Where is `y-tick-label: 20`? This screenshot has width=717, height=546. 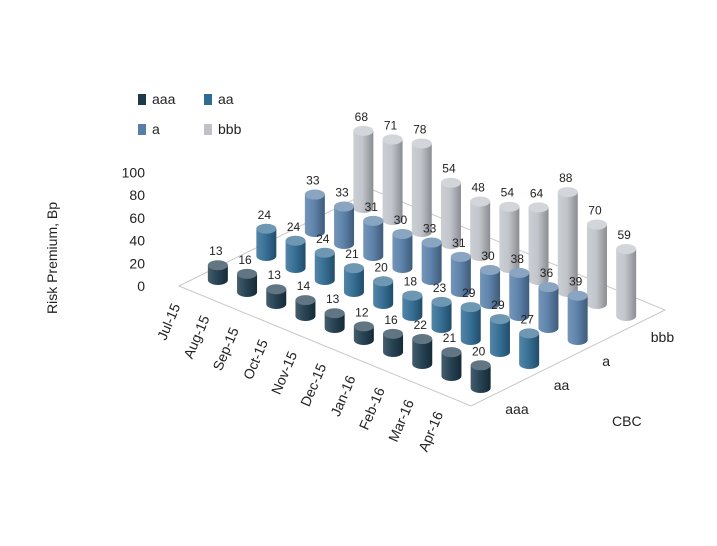
y-tick-label: 20 is located at coordinates (137, 263).